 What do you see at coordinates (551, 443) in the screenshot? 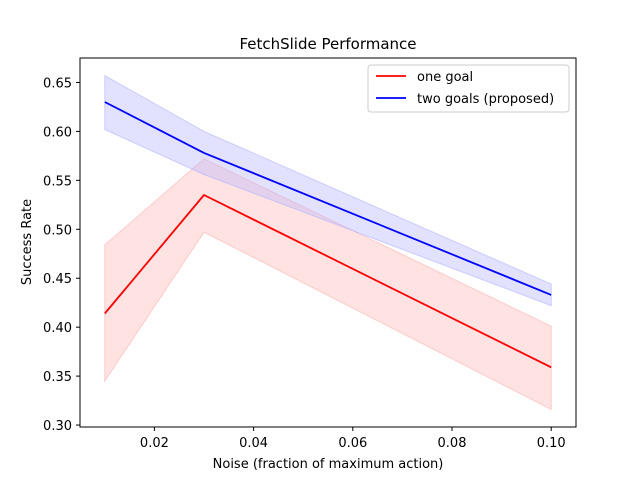
I see `x-tick-label: 0.10` at bounding box center [551, 443].